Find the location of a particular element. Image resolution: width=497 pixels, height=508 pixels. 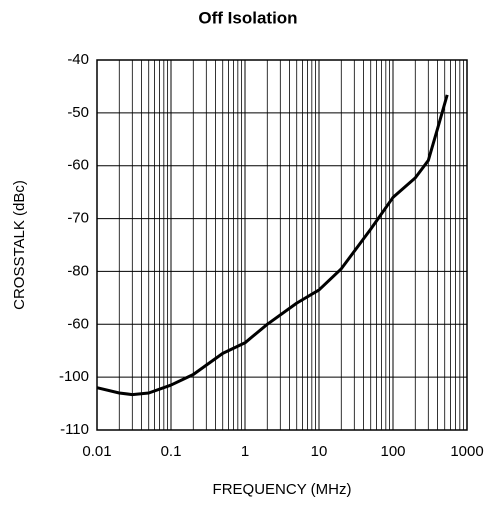

y-tick-label: -70 is located at coordinates (78, 218).